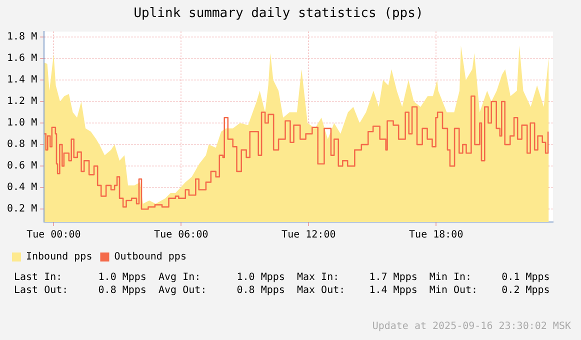  I want to click on y-tick-label: 1.6 M, so click(22, 58).